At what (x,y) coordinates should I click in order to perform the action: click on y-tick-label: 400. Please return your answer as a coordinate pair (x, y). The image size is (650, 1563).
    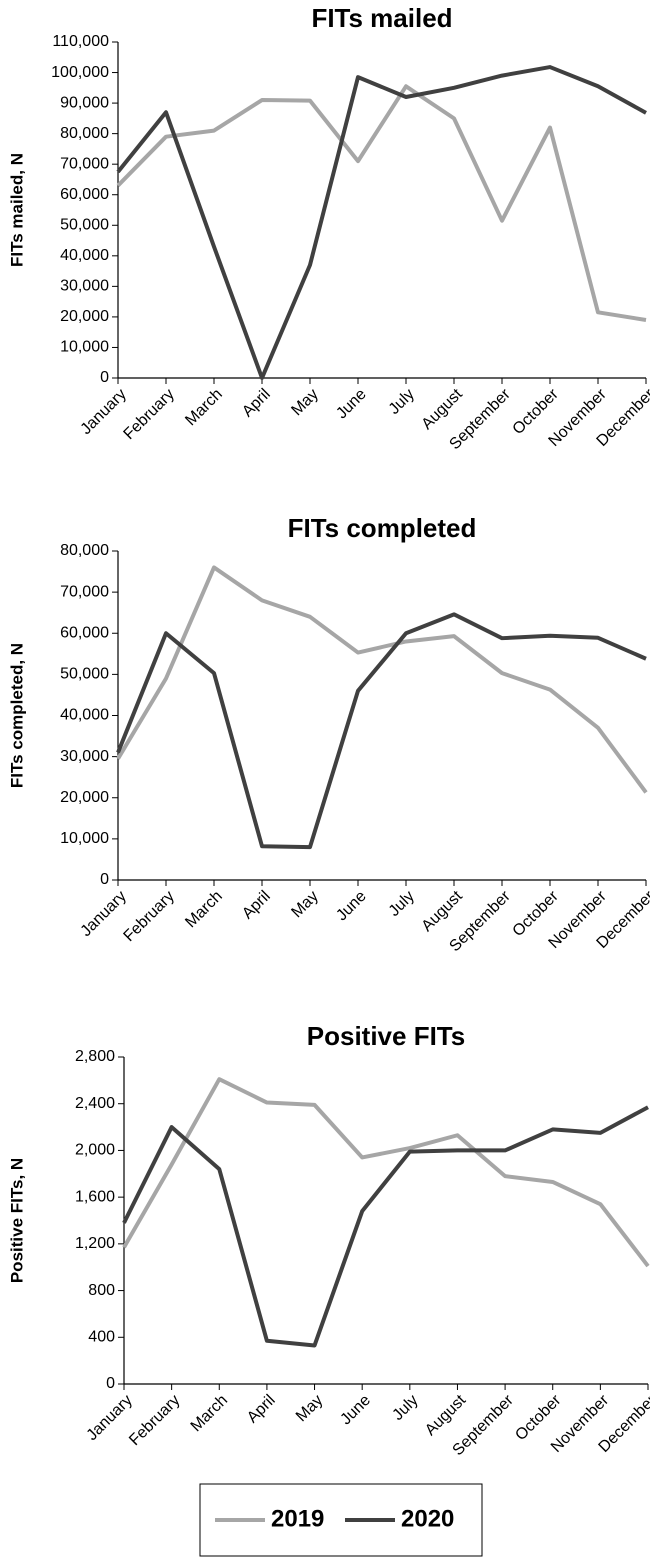
    Looking at the image, I should click on (101, 1337).